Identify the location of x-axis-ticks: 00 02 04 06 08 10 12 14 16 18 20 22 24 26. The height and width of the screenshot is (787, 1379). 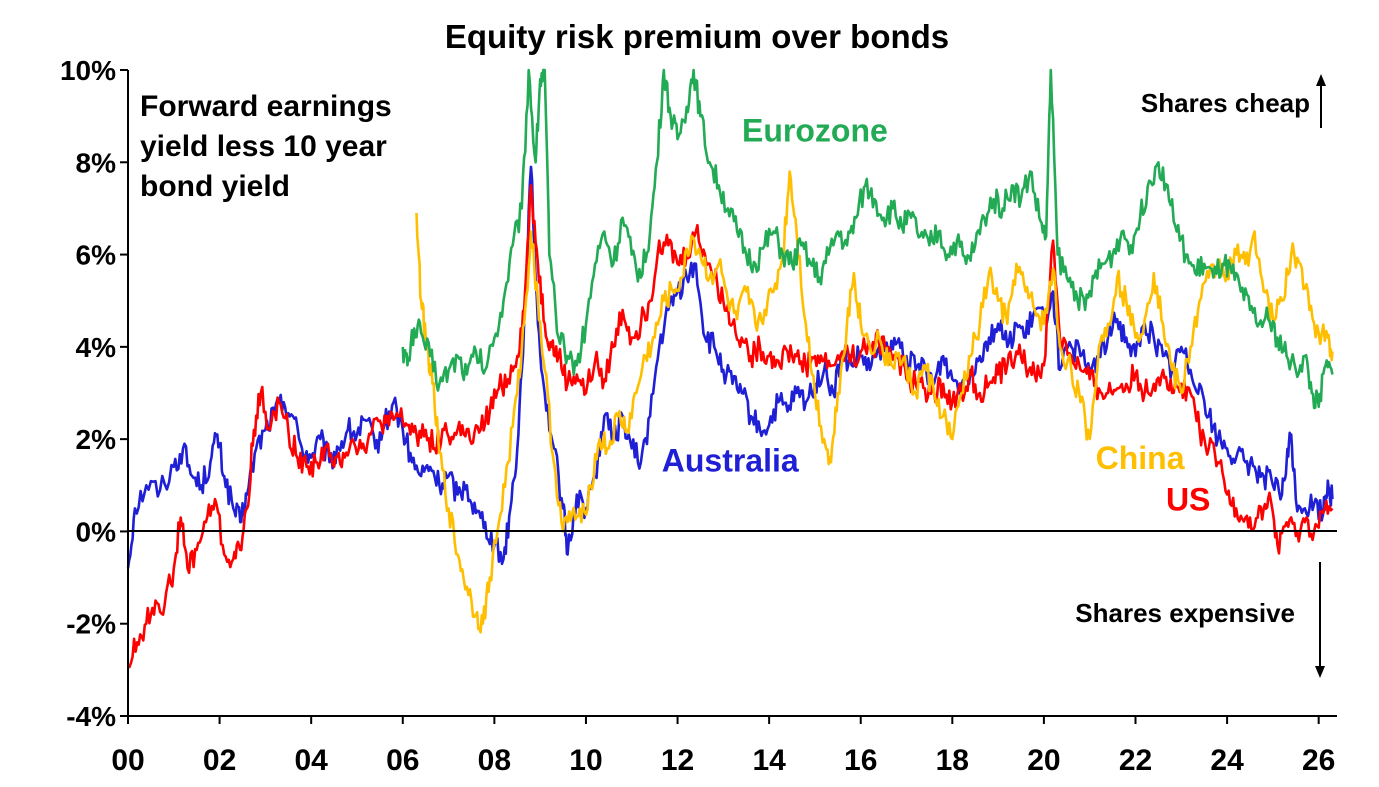
(723, 746).